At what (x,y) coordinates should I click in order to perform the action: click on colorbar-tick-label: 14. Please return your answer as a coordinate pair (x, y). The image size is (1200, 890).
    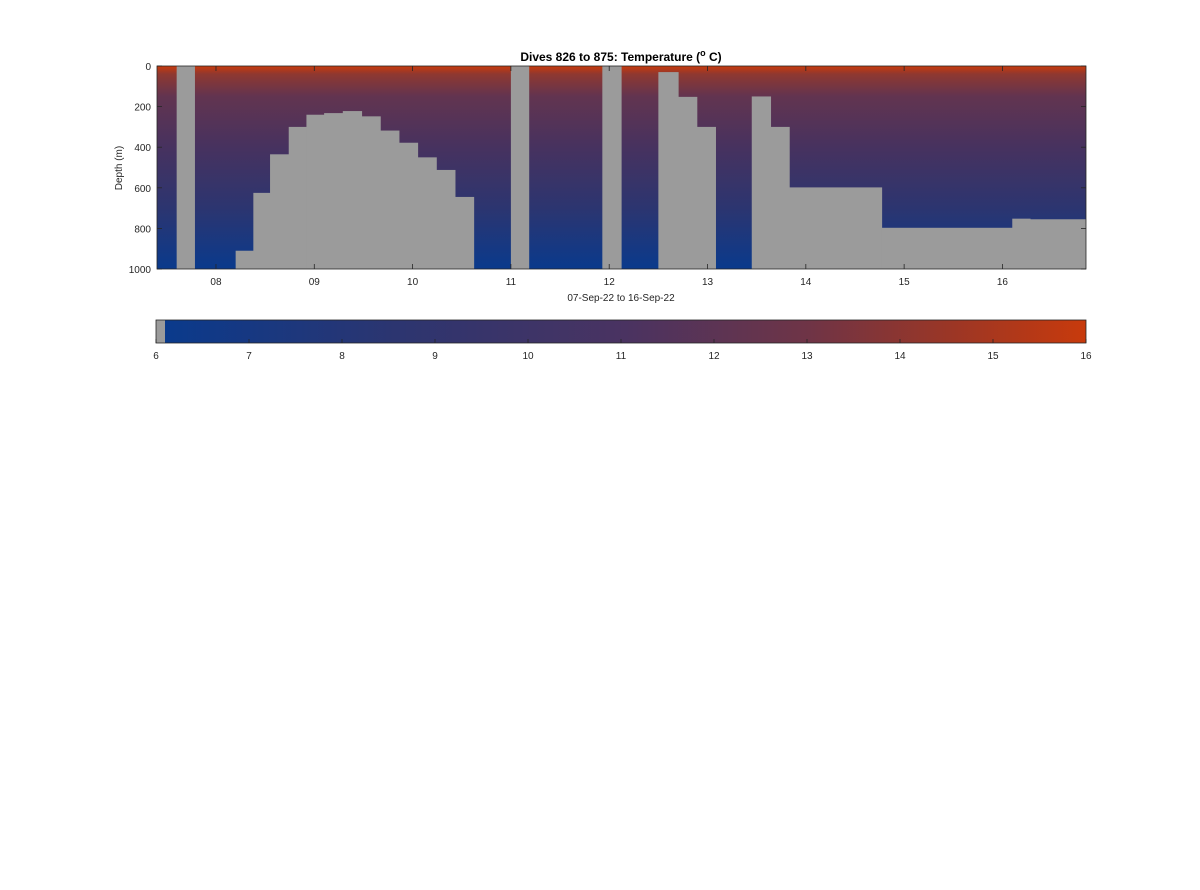
    Looking at the image, I should click on (900, 356).